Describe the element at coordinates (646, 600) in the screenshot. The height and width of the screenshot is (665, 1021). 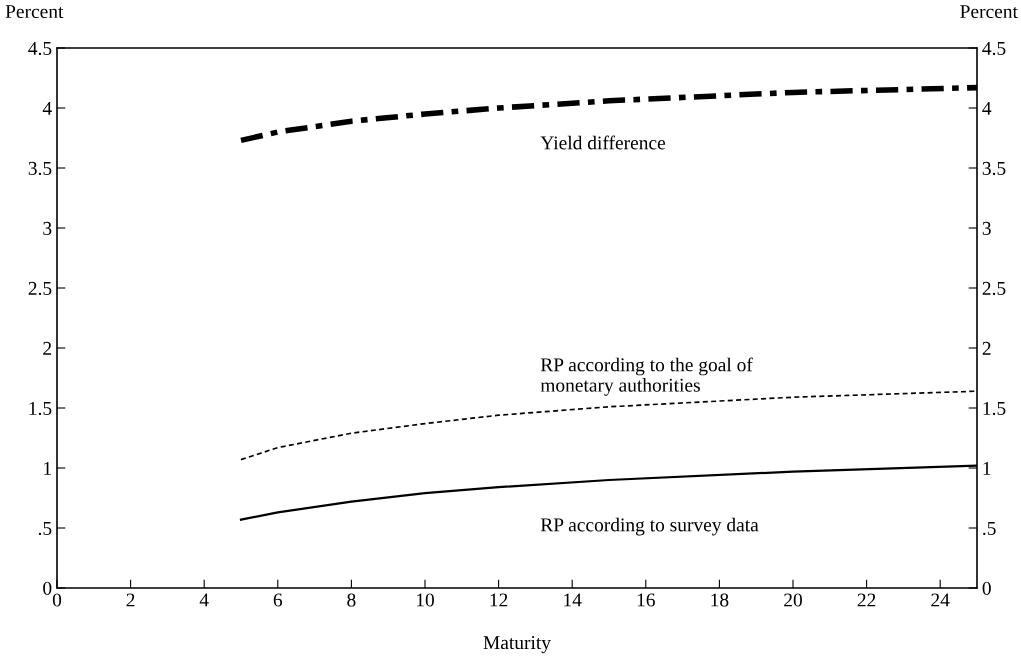
I see `x-tick-label: 16` at that location.